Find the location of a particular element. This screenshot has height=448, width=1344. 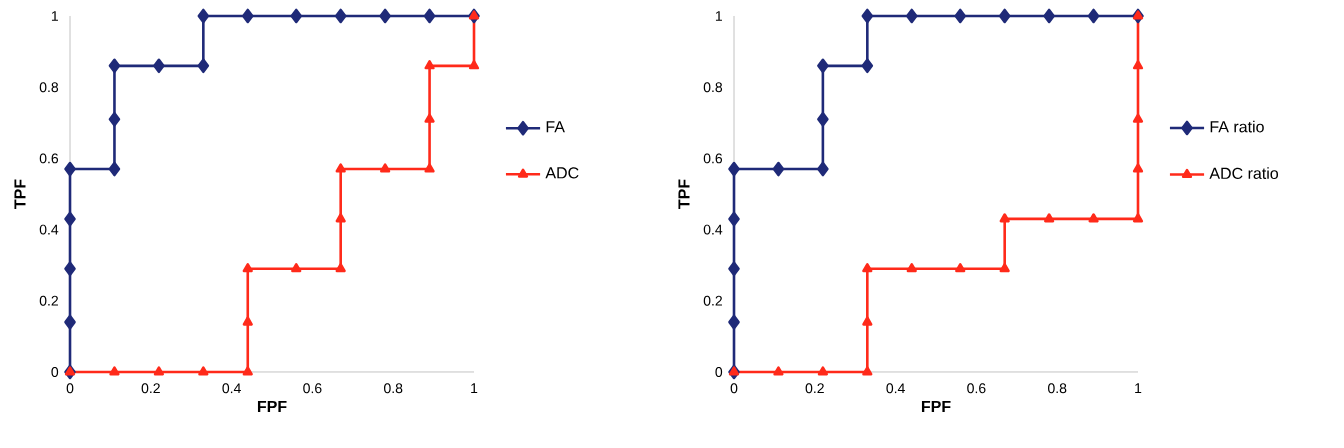

legend-label: FA ratio is located at coordinates (1237, 126).